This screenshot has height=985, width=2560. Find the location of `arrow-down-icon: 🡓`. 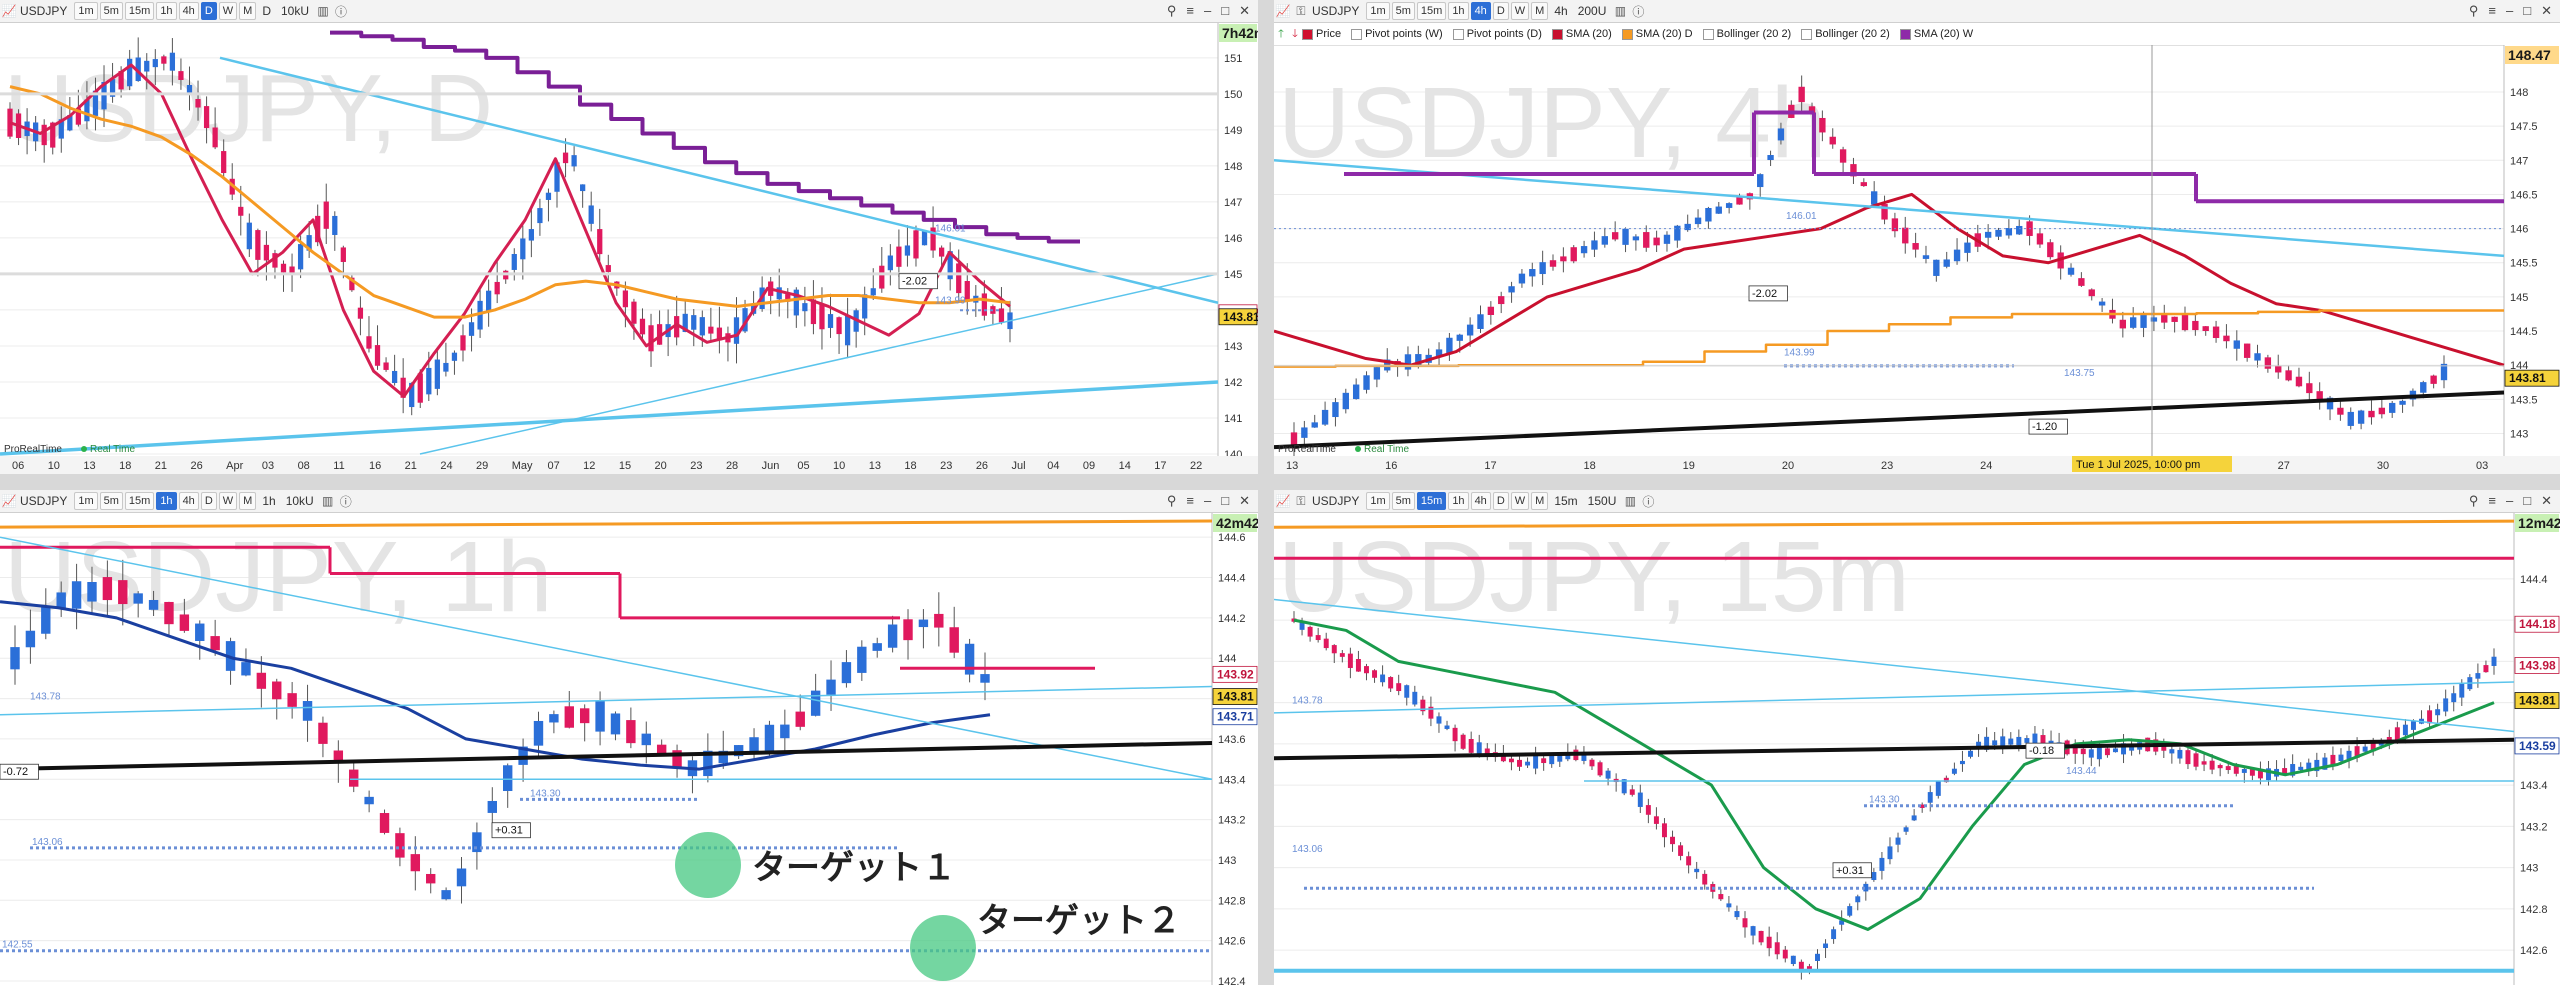

arrow-down-icon: 🡓 is located at coordinates (1295, 33).